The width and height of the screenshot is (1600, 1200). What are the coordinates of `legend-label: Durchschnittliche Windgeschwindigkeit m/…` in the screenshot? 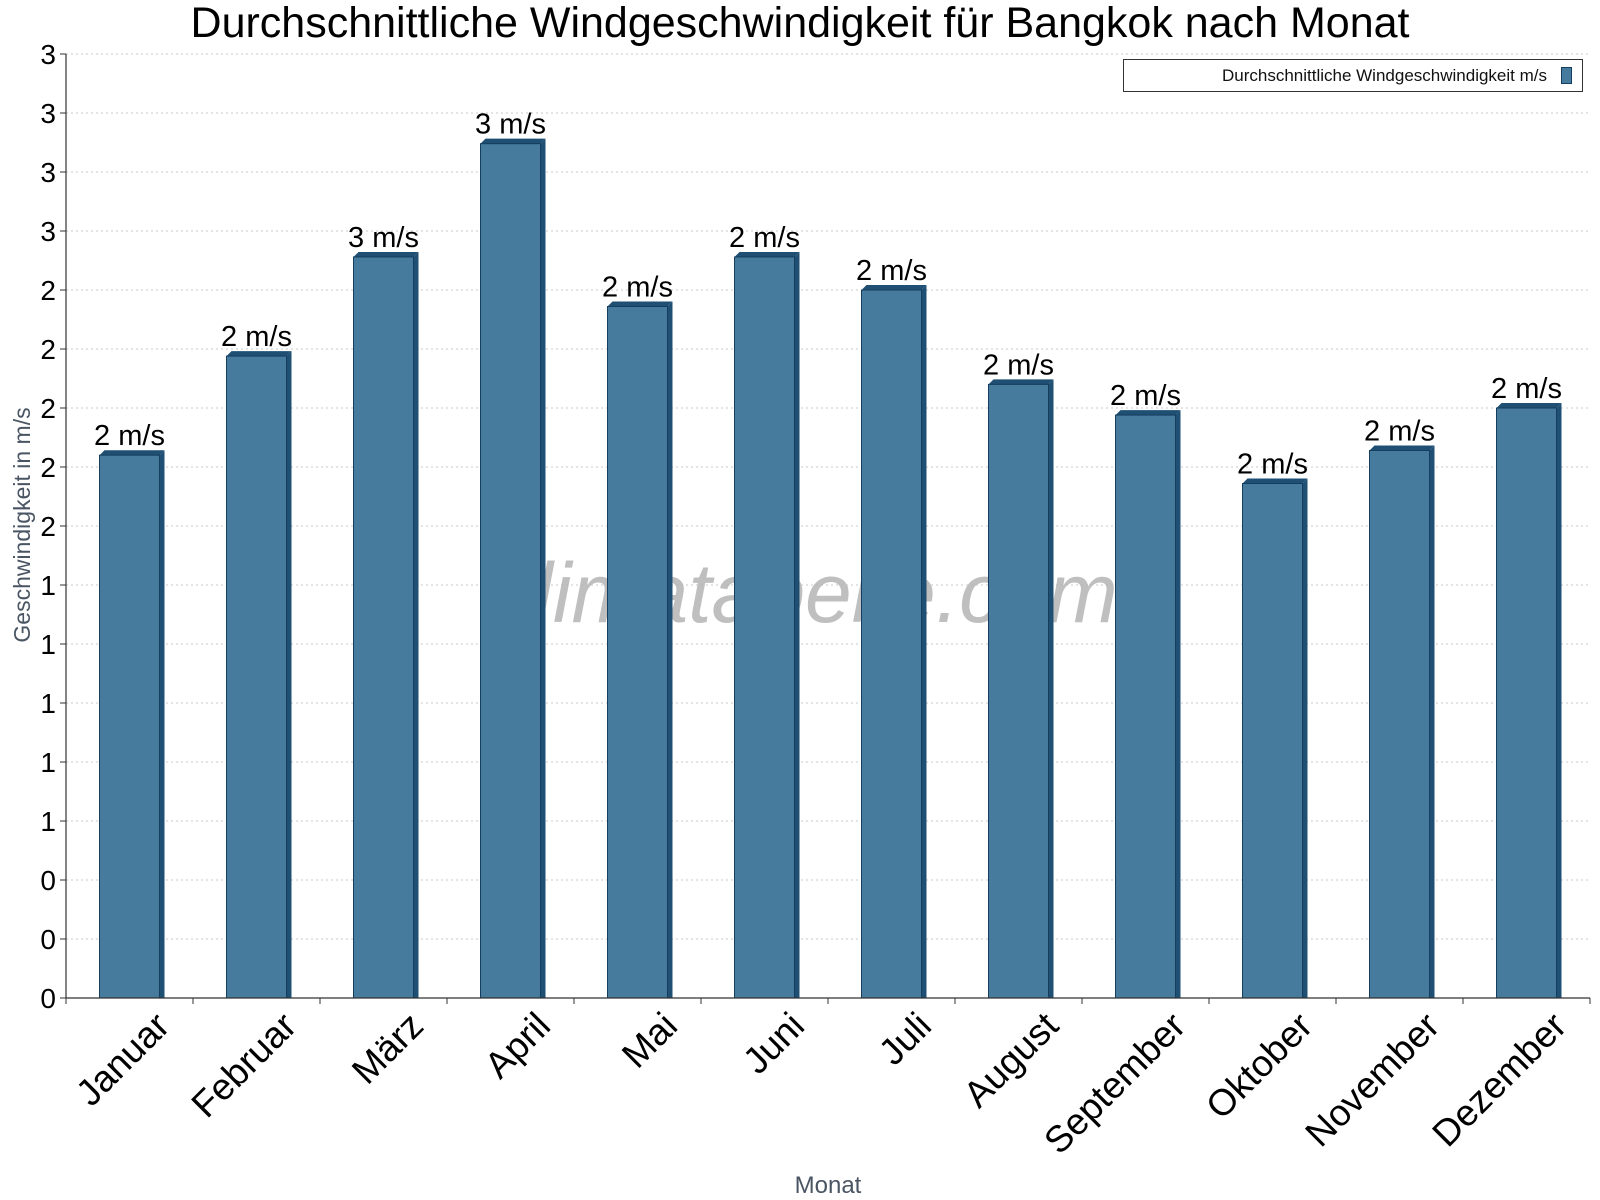 It's located at (1384, 75).